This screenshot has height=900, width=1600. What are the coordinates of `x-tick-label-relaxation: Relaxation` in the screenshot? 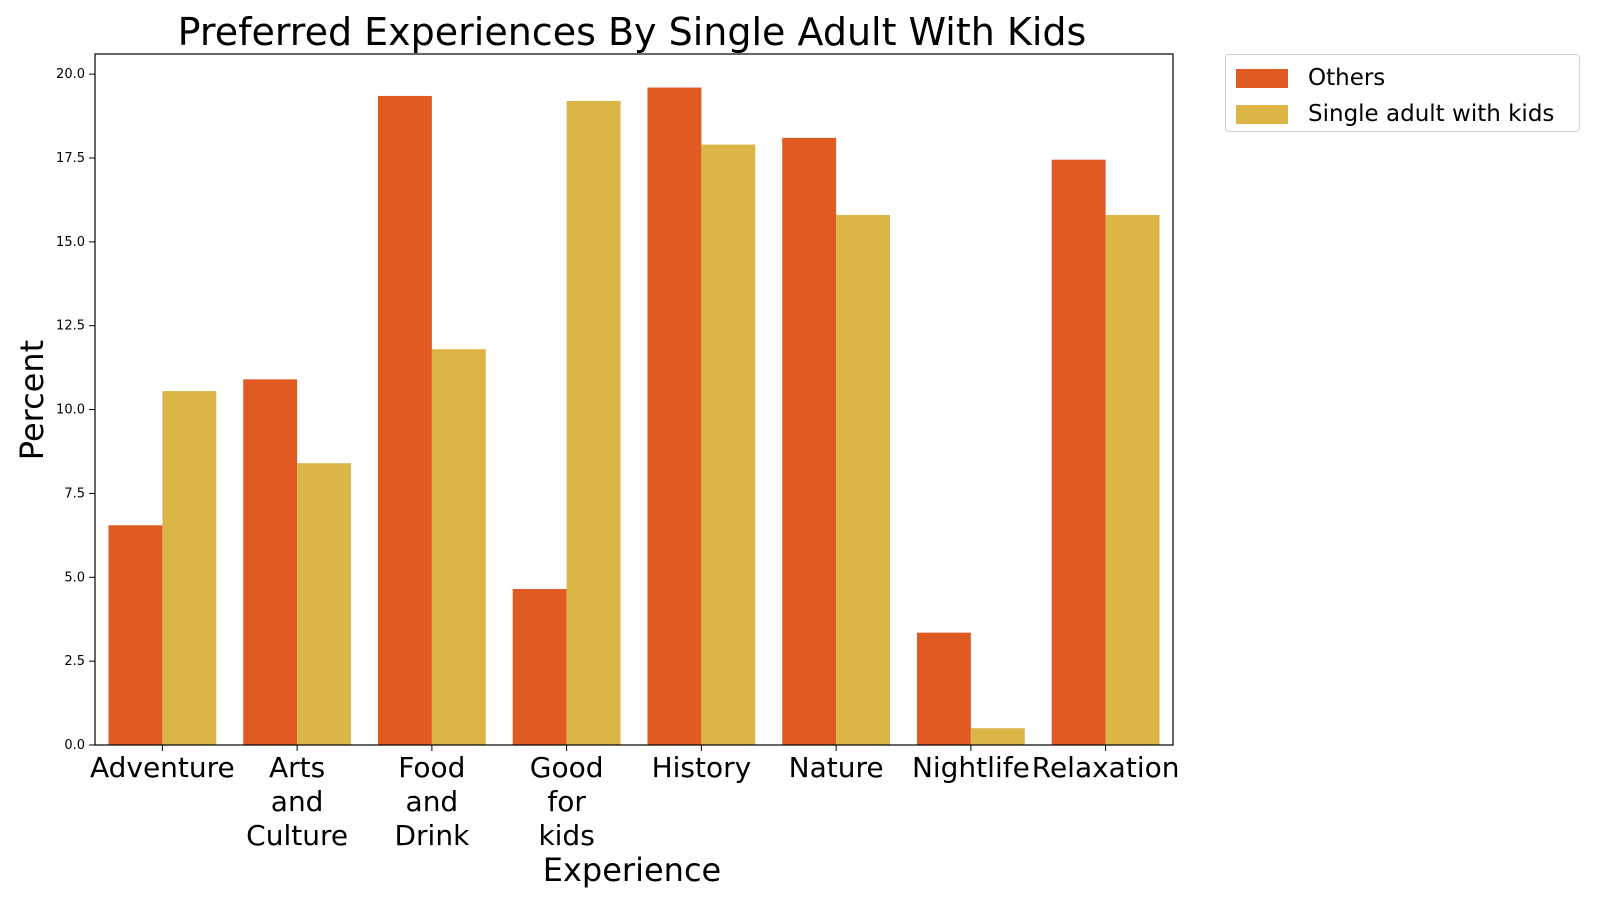 It's located at (1106, 767).